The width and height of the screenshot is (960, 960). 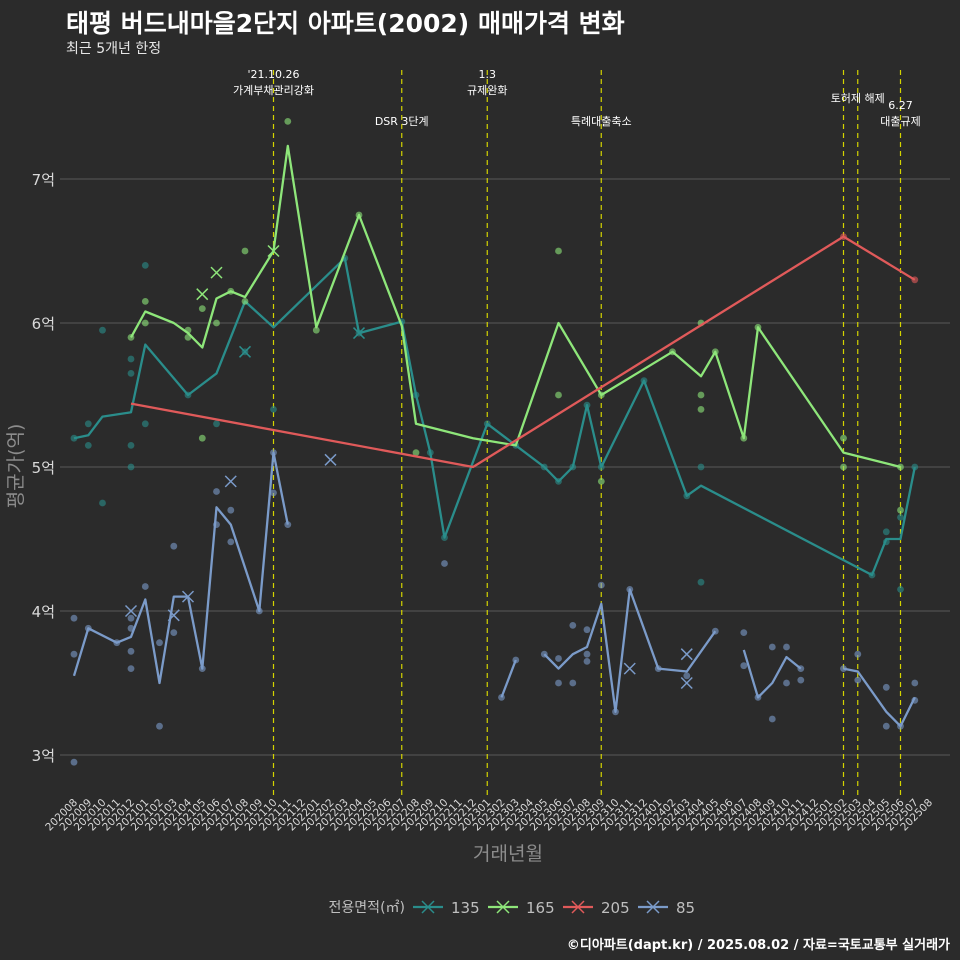 What do you see at coordinates (402, 121) in the screenshot?
I see `annotation-label: DSR 3단계` at bounding box center [402, 121].